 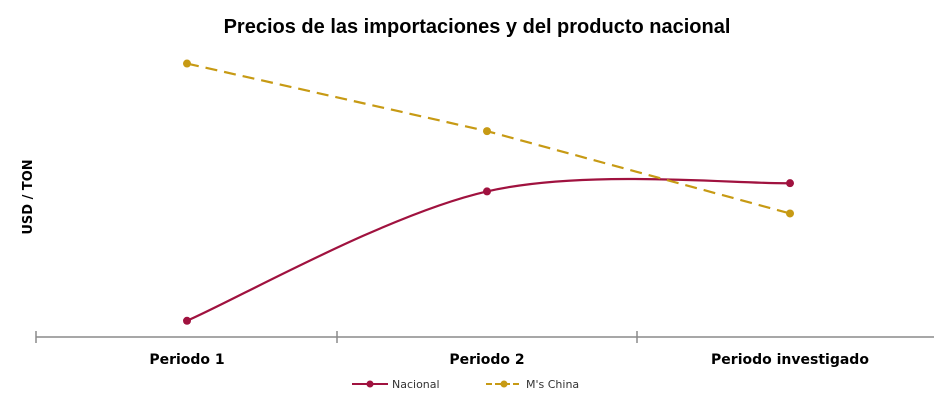 What do you see at coordinates (484, 349) in the screenshot?
I see `x-axis: Periodo 1 Periodo 2 Periodo investigado` at bounding box center [484, 349].